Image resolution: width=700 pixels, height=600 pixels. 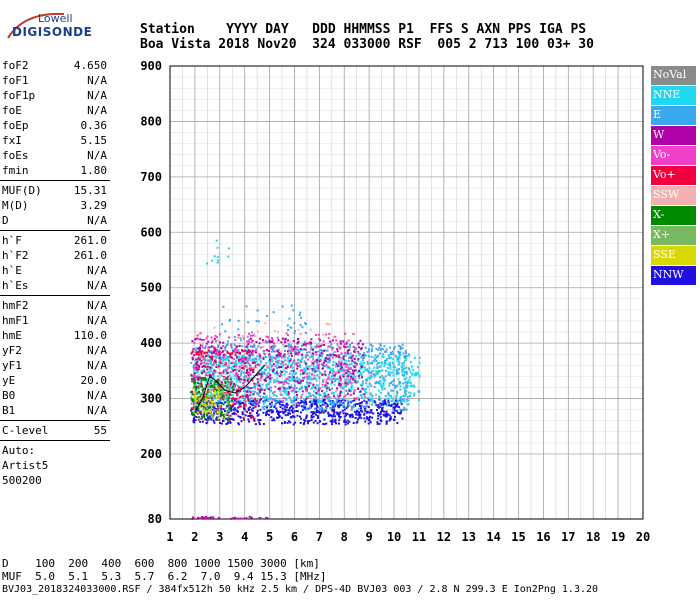 I want to click on param-value: 55, so click(x=100, y=430).